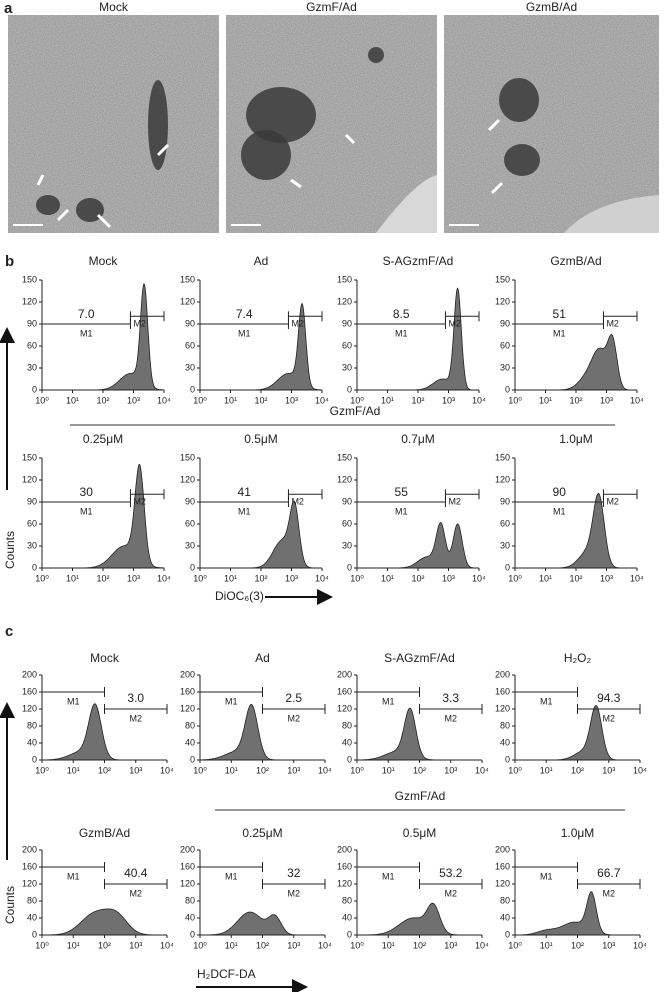 This screenshot has width=670, height=992. Describe the element at coordinates (347, 323) in the screenshot. I see `y-tick-label: 90` at that location.